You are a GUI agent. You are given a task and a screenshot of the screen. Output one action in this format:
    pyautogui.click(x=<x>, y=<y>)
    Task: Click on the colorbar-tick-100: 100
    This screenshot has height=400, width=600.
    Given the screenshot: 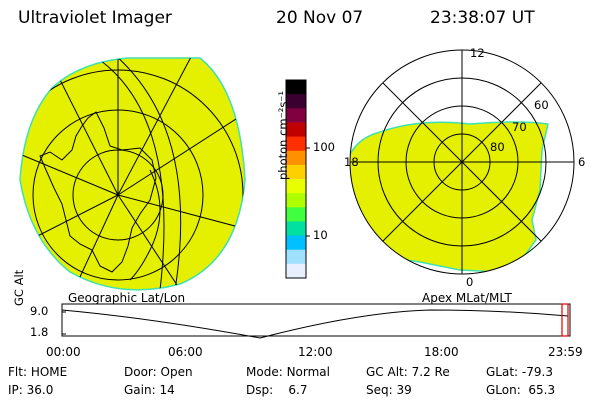 What is the action you would take?
    pyautogui.click(x=324, y=147)
    